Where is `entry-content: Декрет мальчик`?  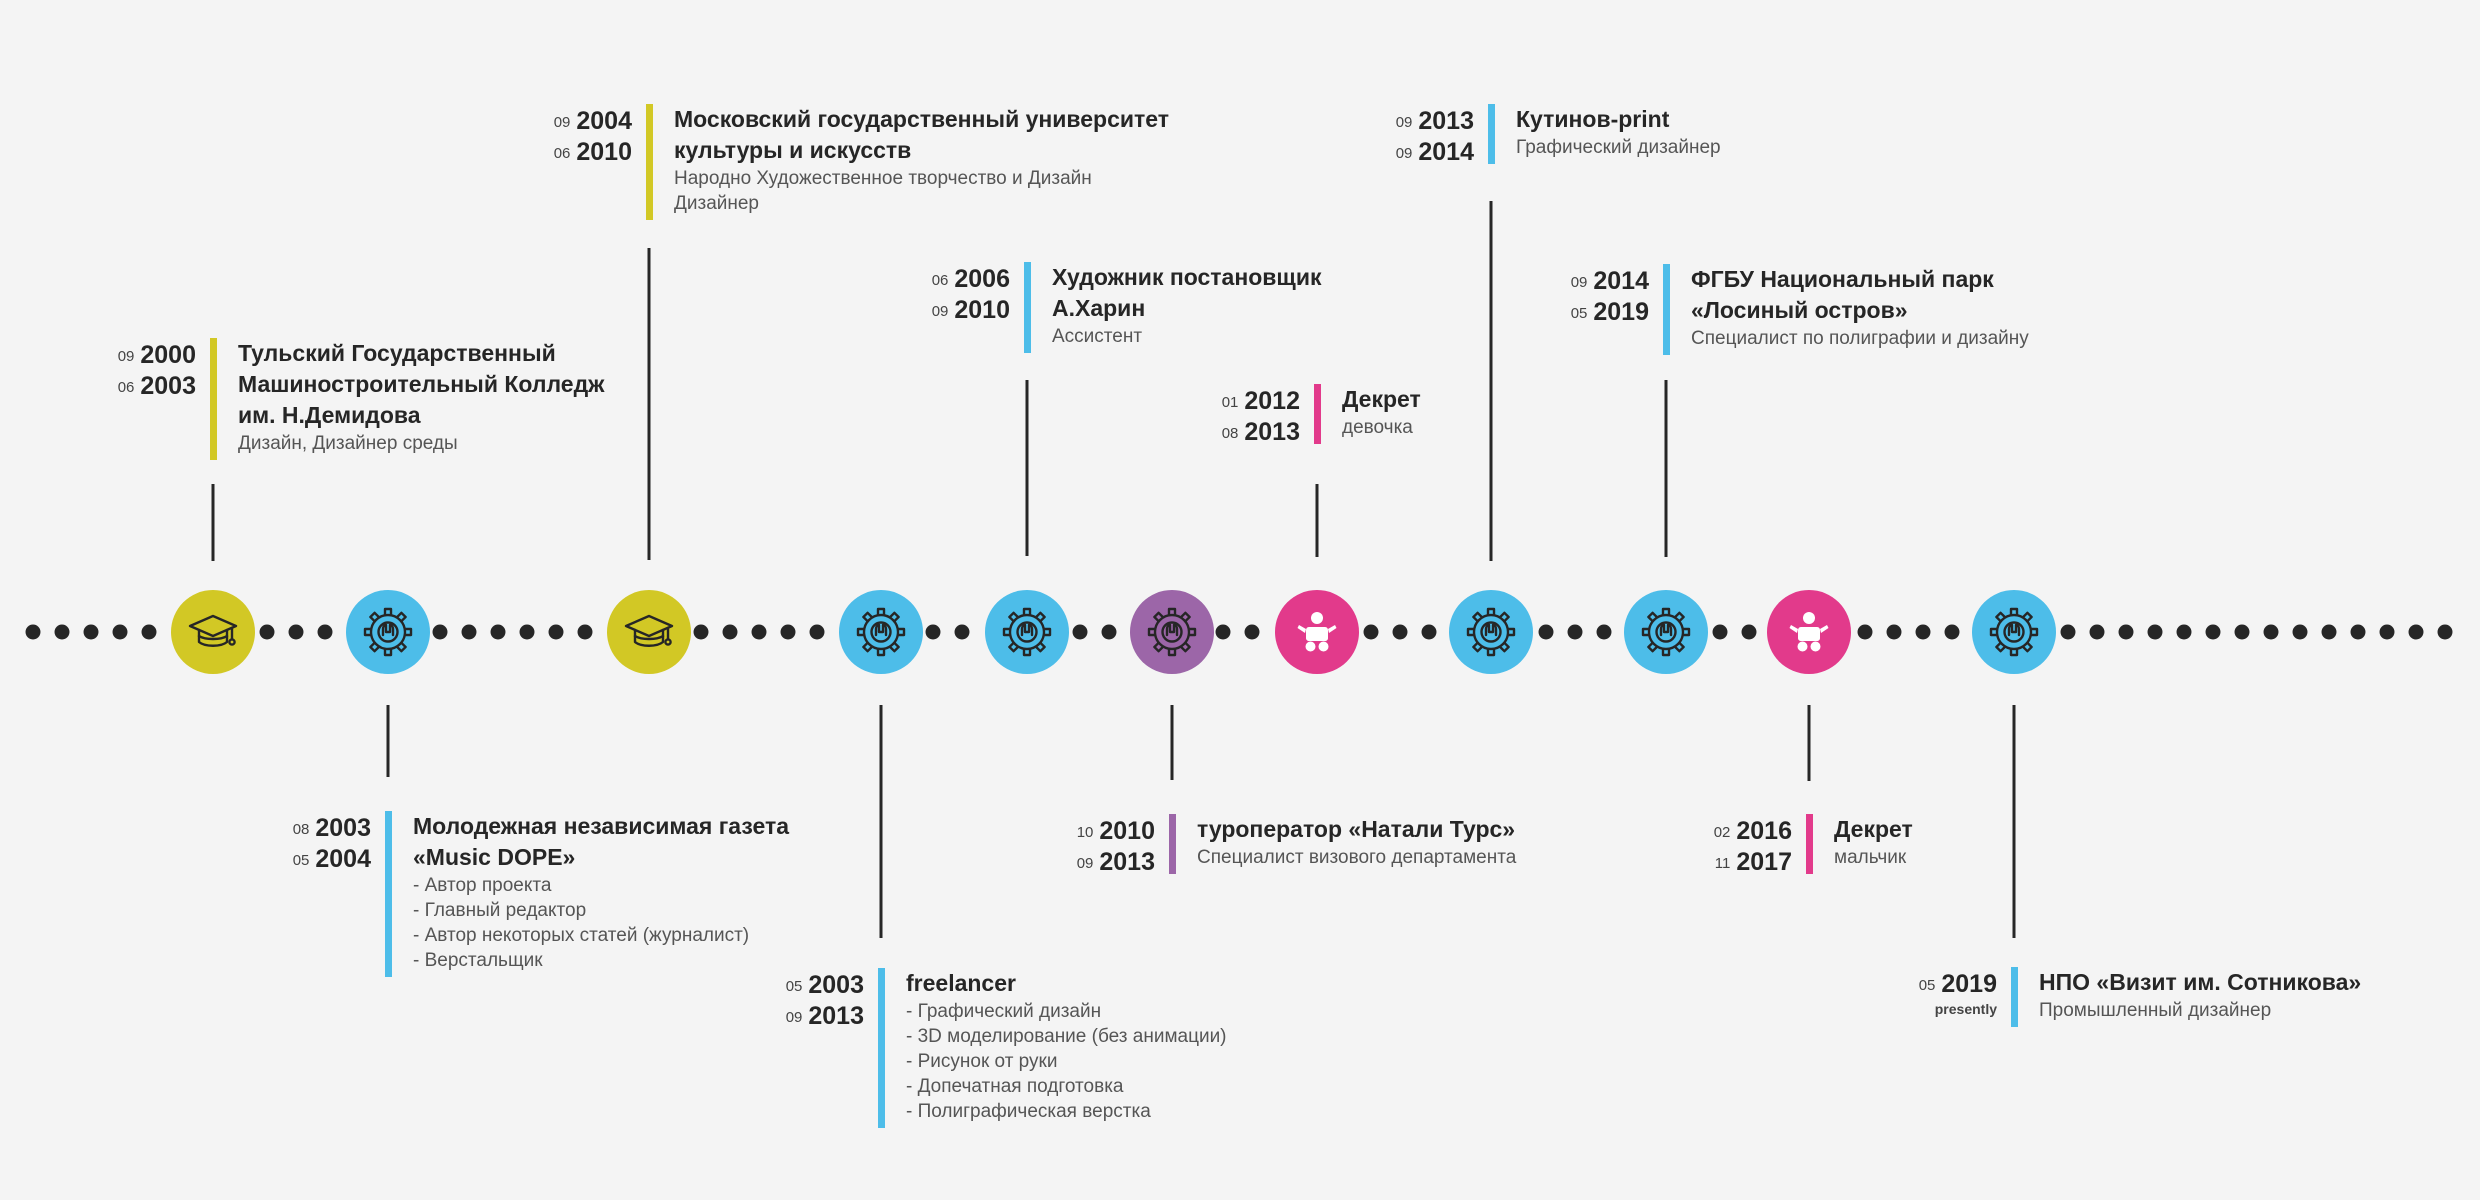 entry-content: Декрет мальчик is located at coordinates (1873, 842).